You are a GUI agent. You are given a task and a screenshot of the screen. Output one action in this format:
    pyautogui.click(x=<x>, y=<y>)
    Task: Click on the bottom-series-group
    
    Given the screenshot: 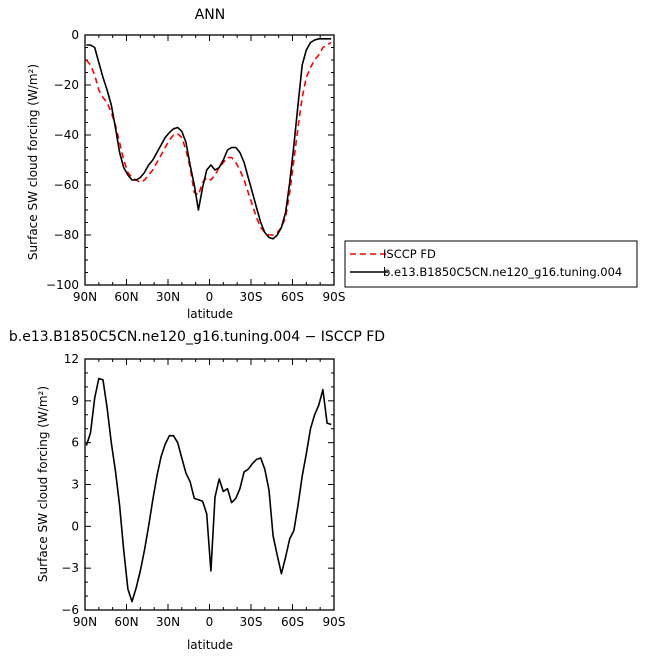 What is the action you would take?
    pyautogui.click(x=208, y=490)
    